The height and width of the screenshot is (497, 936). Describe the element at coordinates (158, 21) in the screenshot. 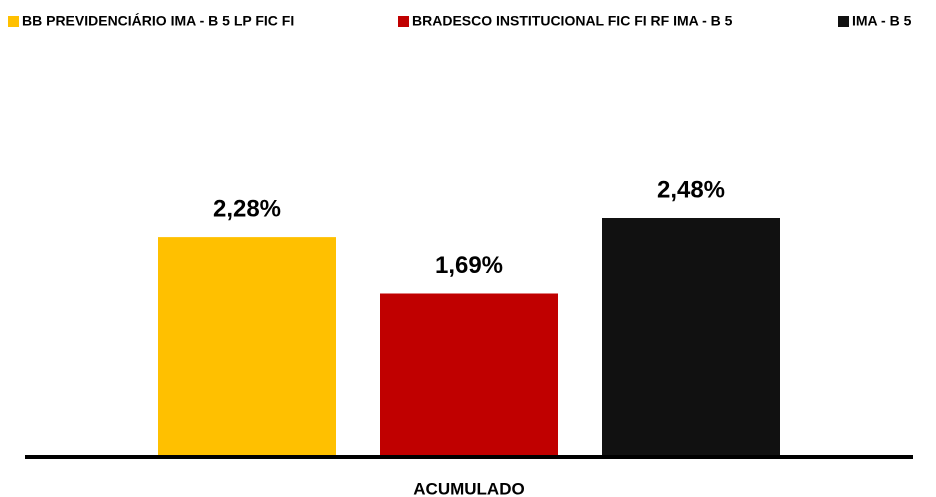

I see `legend-label: BB PREVIDENCIÁRIO IMA - B 5 LP FIC FI` at that location.